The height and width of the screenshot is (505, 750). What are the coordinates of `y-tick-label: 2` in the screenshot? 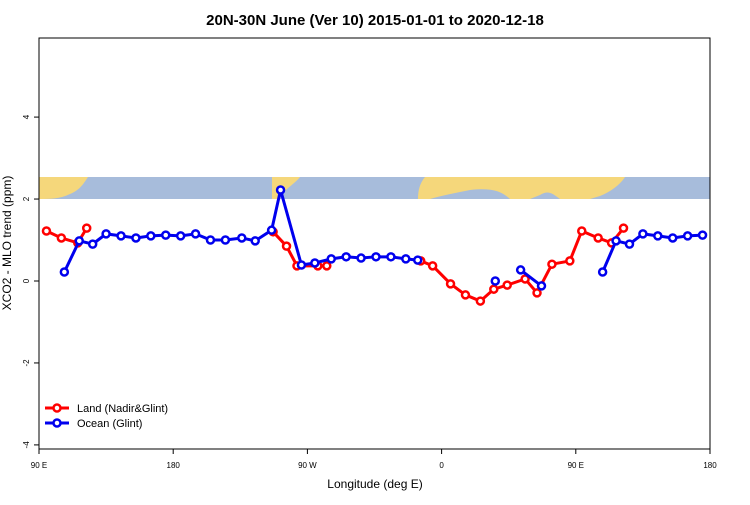 It's located at (26, 198).